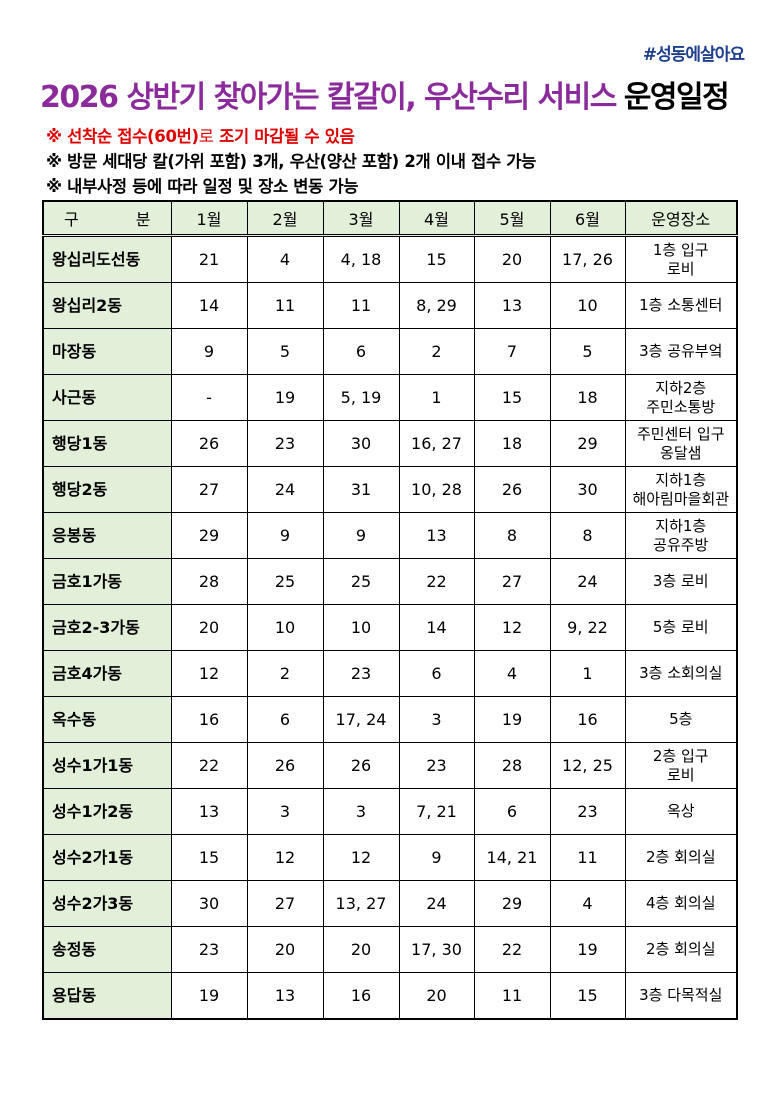 Image resolution: width=780 pixels, height=1103 pixels. I want to click on dong-name: 성수2가3동, so click(107, 903).